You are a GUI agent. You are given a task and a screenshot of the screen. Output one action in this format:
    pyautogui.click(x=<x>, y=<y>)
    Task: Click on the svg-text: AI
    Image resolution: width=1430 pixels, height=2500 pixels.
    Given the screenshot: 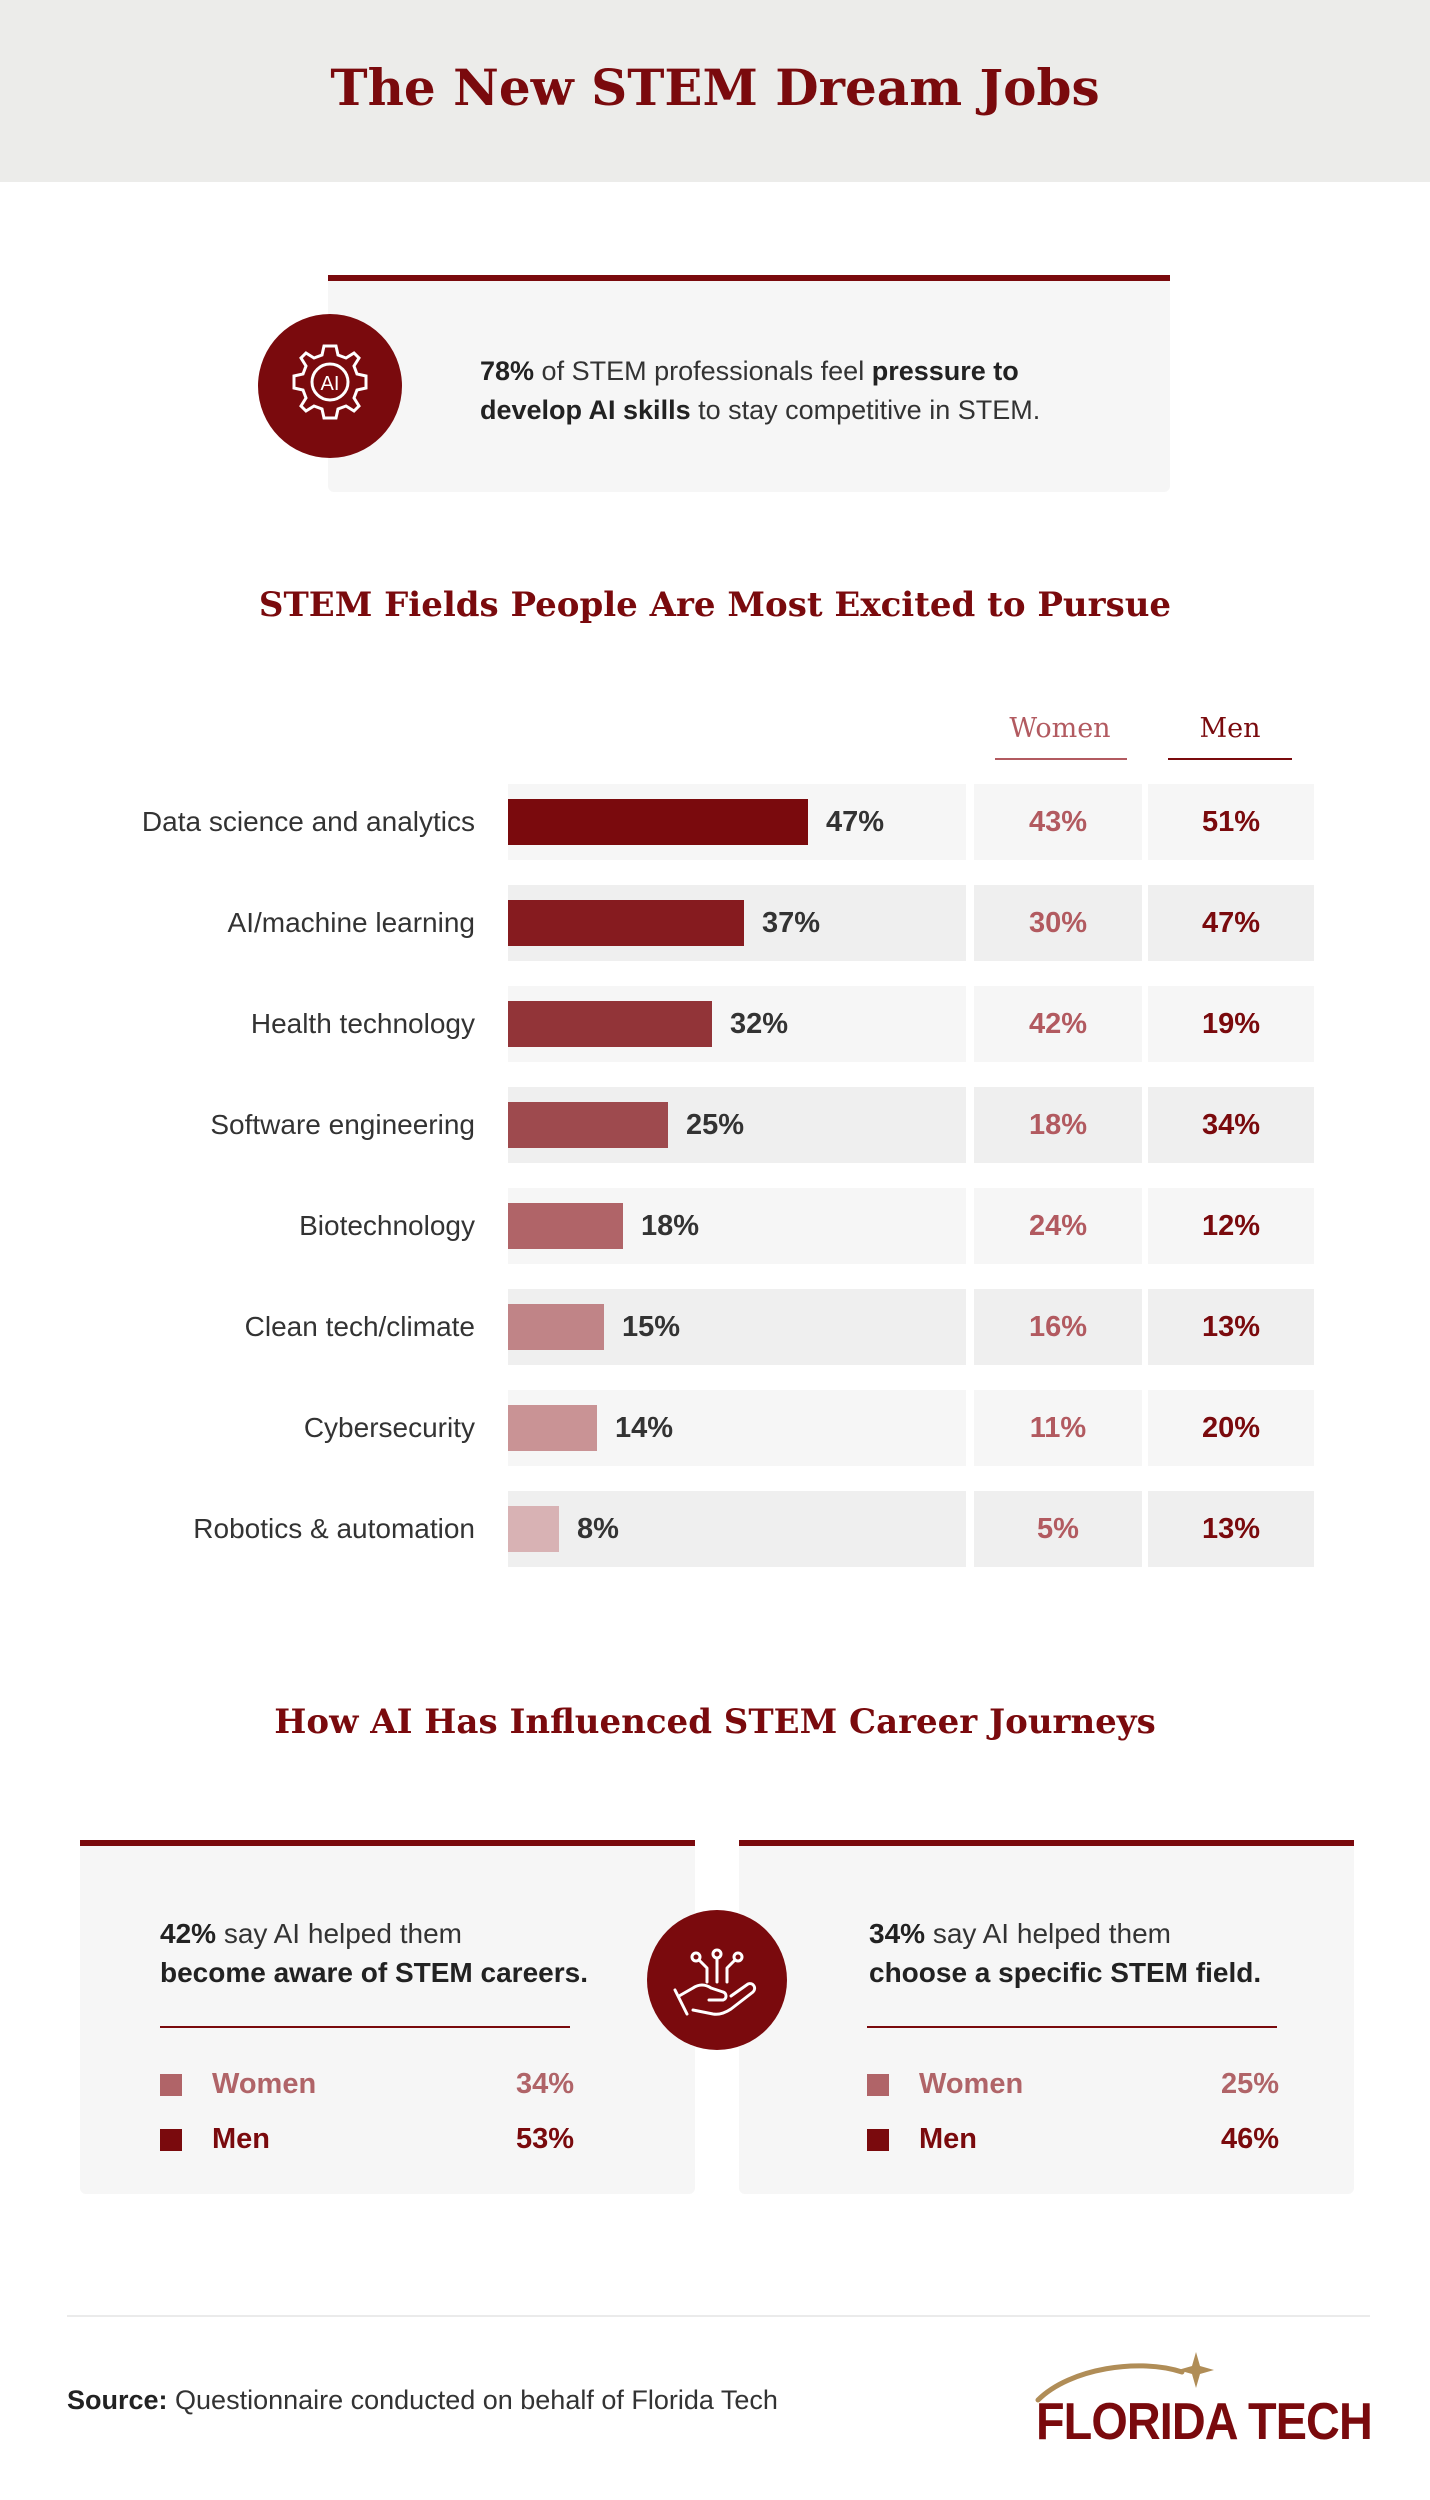 What is the action you would take?
    pyautogui.click(x=330, y=384)
    